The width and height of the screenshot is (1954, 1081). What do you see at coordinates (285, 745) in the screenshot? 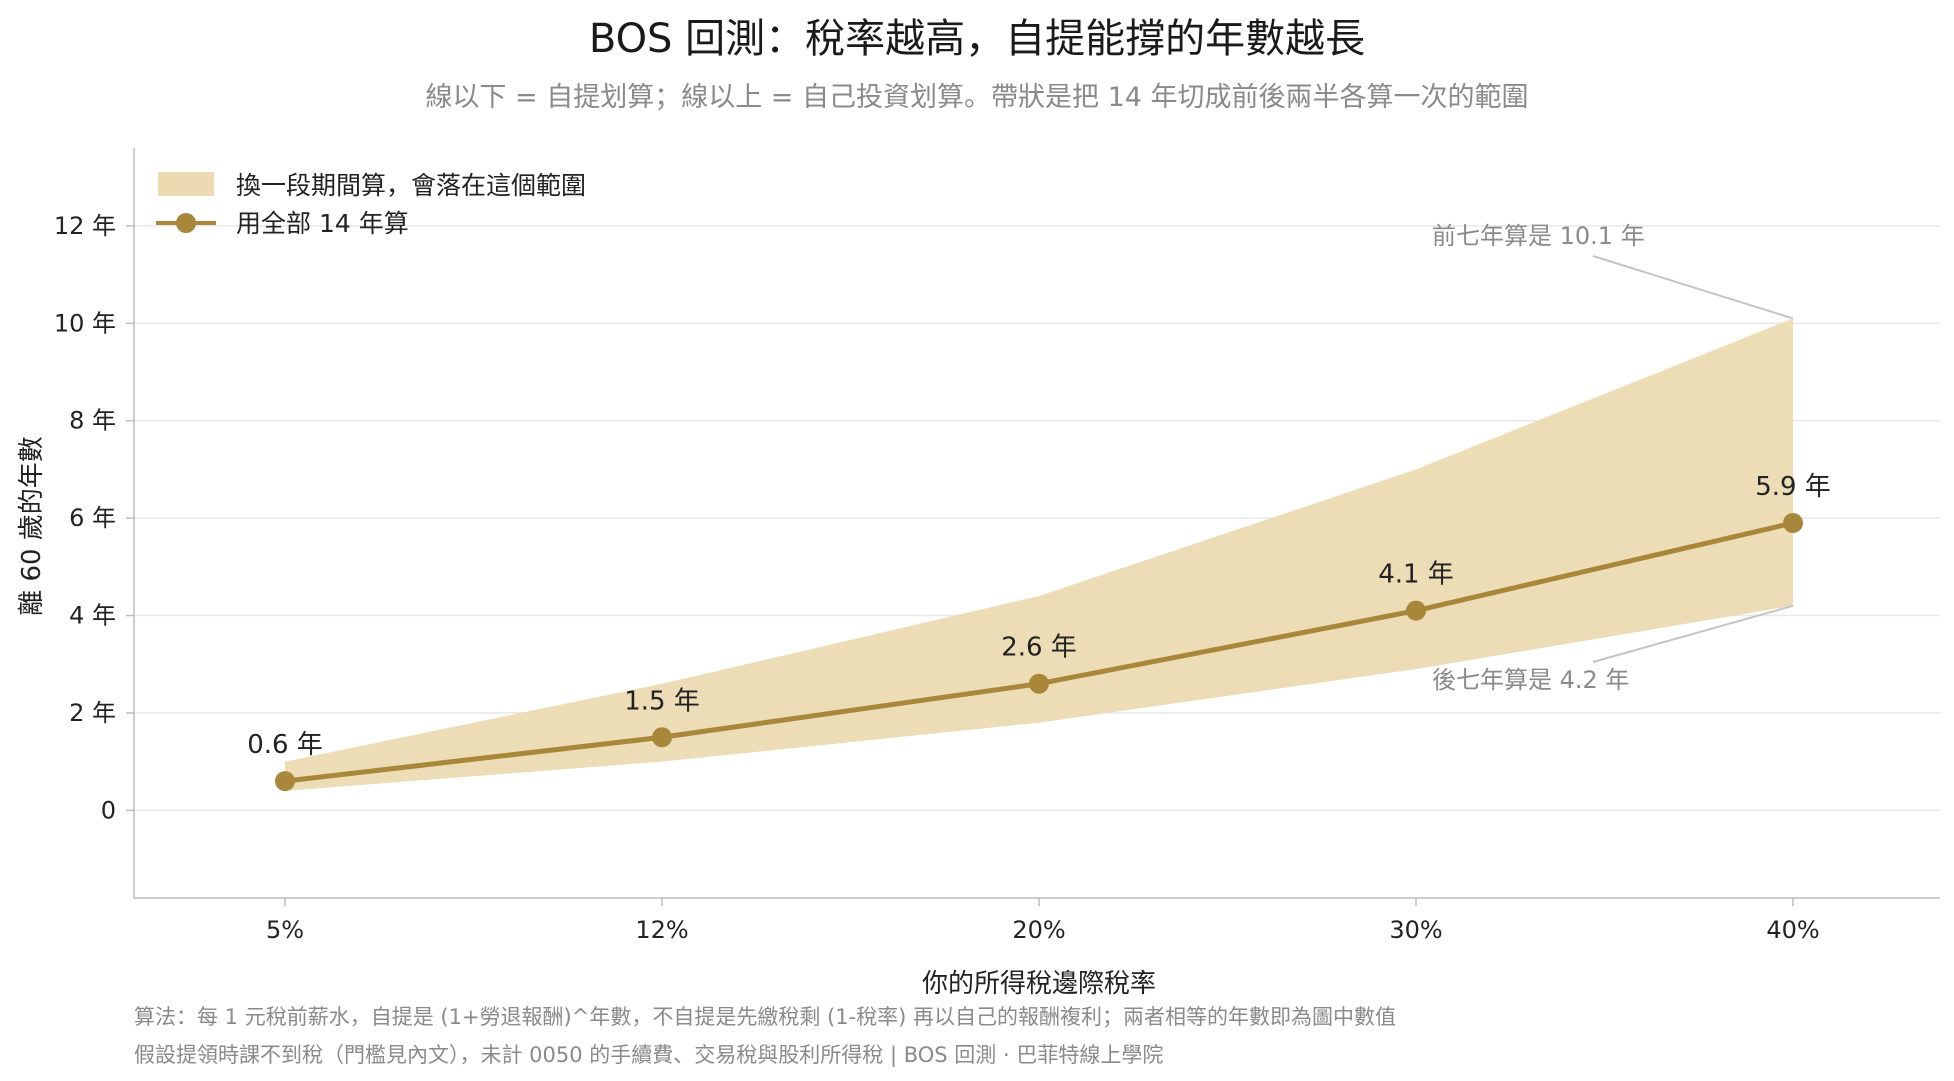
I see `data-label-0: 0.6 年` at bounding box center [285, 745].